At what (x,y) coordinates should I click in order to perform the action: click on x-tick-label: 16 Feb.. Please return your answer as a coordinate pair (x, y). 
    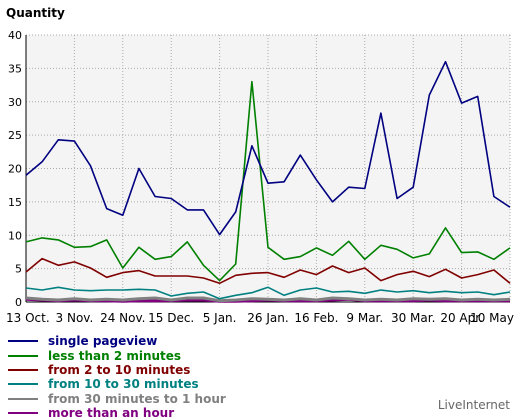
    Looking at the image, I should click on (316, 318).